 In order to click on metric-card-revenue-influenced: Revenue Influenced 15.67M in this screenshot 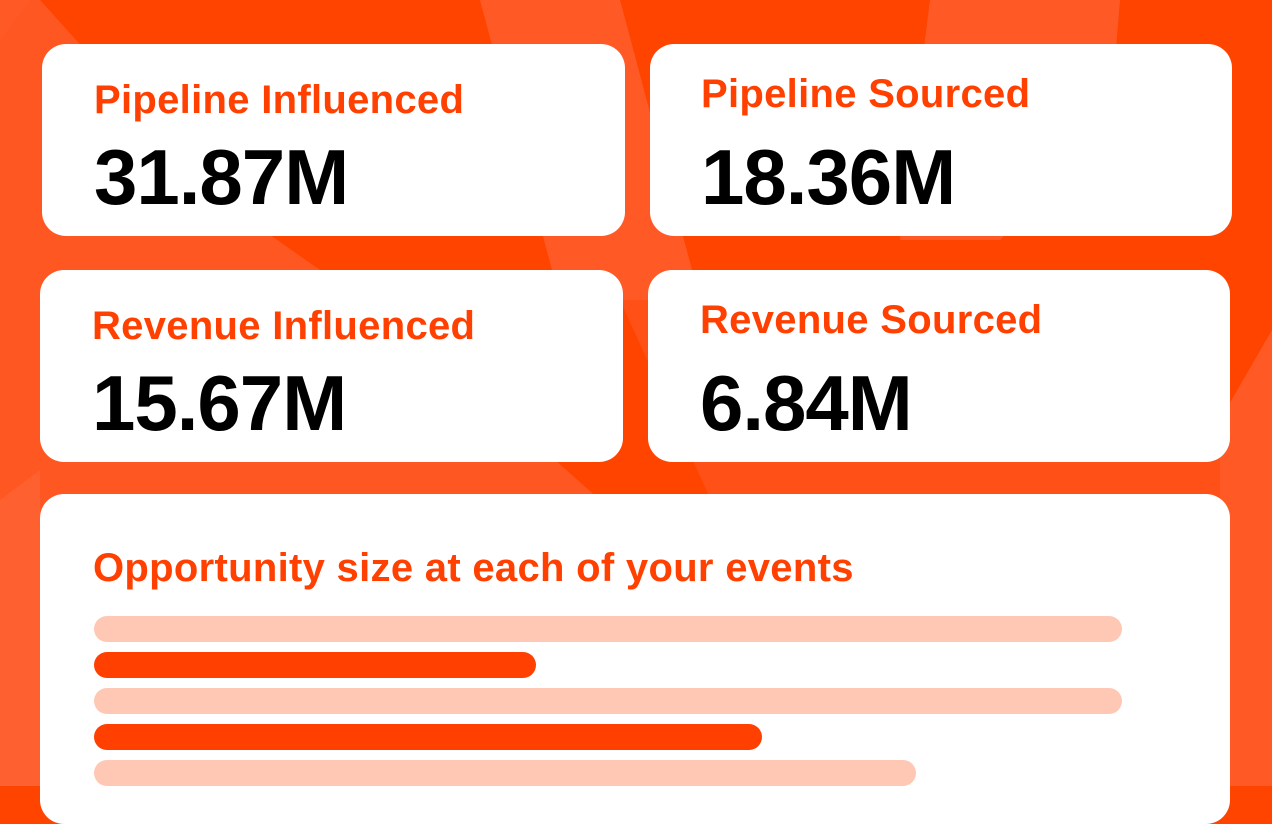, I will do `click(331, 366)`.